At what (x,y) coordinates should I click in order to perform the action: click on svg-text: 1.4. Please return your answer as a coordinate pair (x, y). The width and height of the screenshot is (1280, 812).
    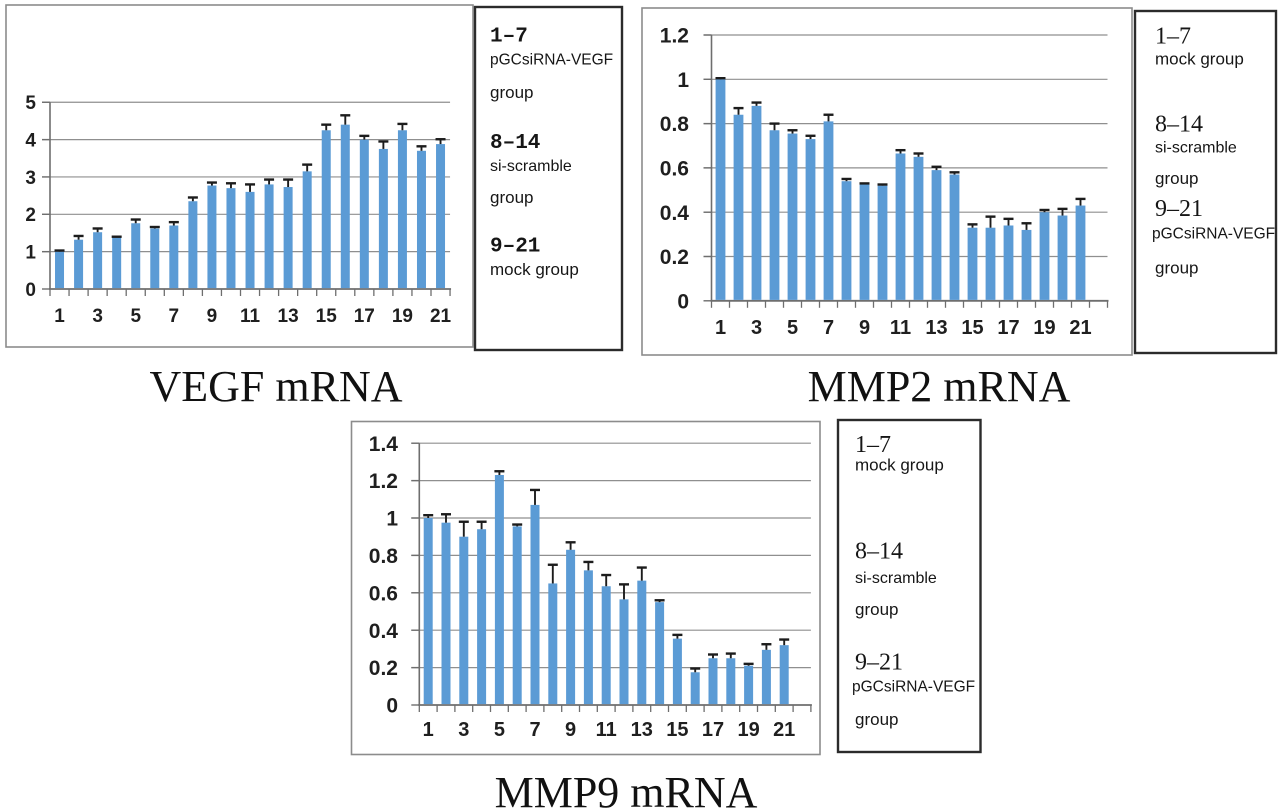
    Looking at the image, I should click on (384, 444).